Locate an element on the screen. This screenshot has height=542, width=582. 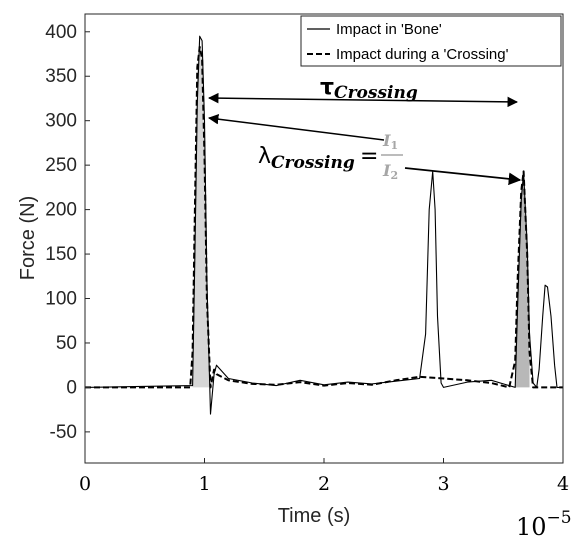
x-multiplier-base: 10 is located at coordinates (531, 527).